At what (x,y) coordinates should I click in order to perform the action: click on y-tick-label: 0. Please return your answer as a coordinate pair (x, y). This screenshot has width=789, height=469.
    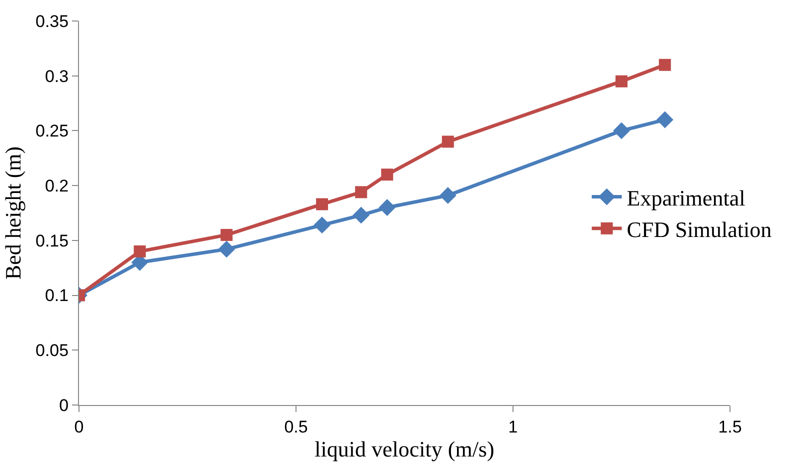
    Looking at the image, I should click on (64, 405).